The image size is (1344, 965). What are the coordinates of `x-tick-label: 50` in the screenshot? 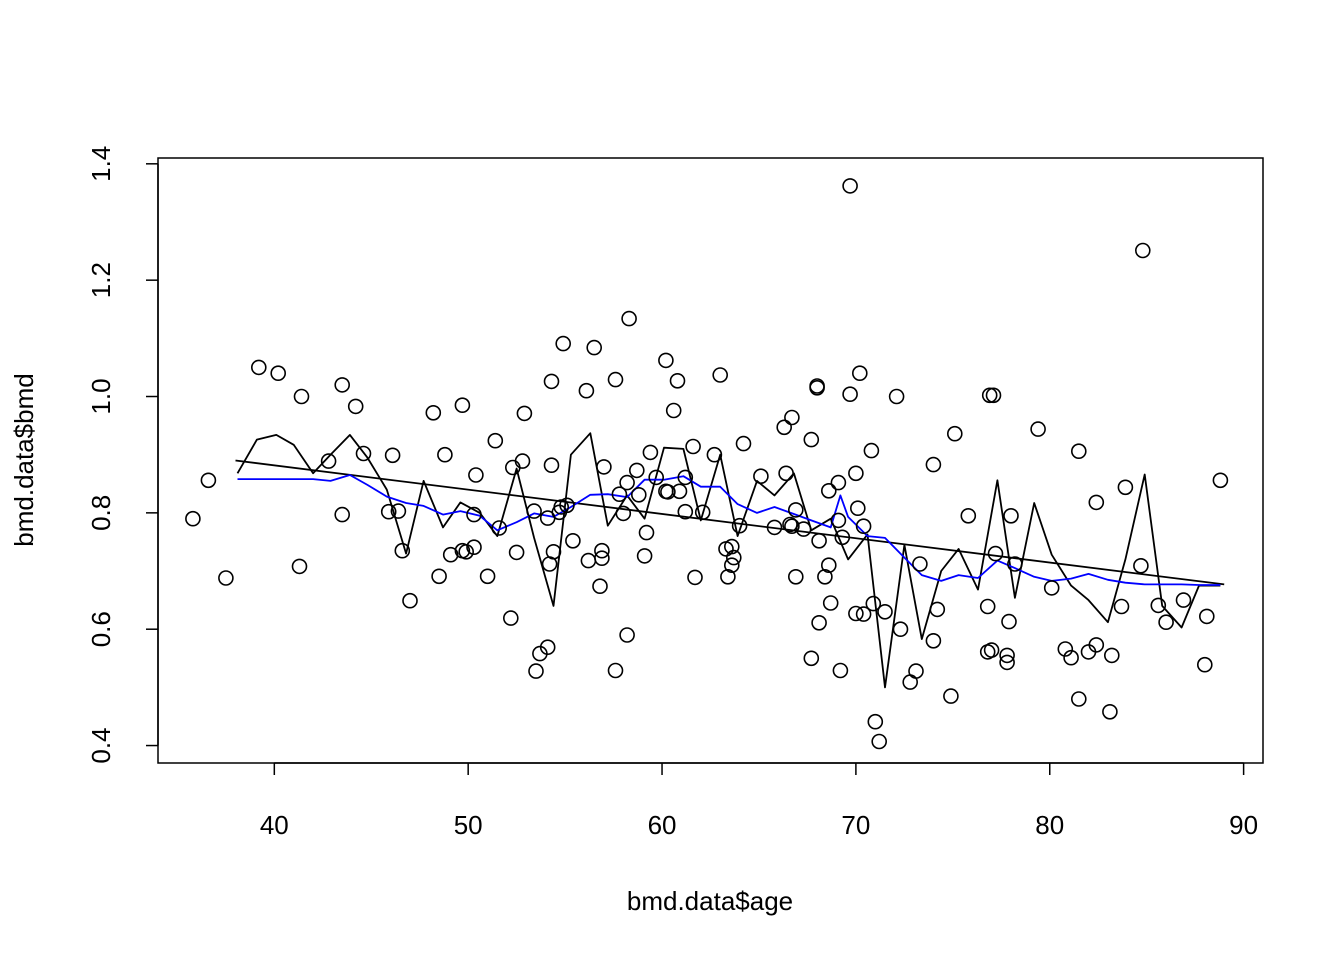 It's located at (468, 825).